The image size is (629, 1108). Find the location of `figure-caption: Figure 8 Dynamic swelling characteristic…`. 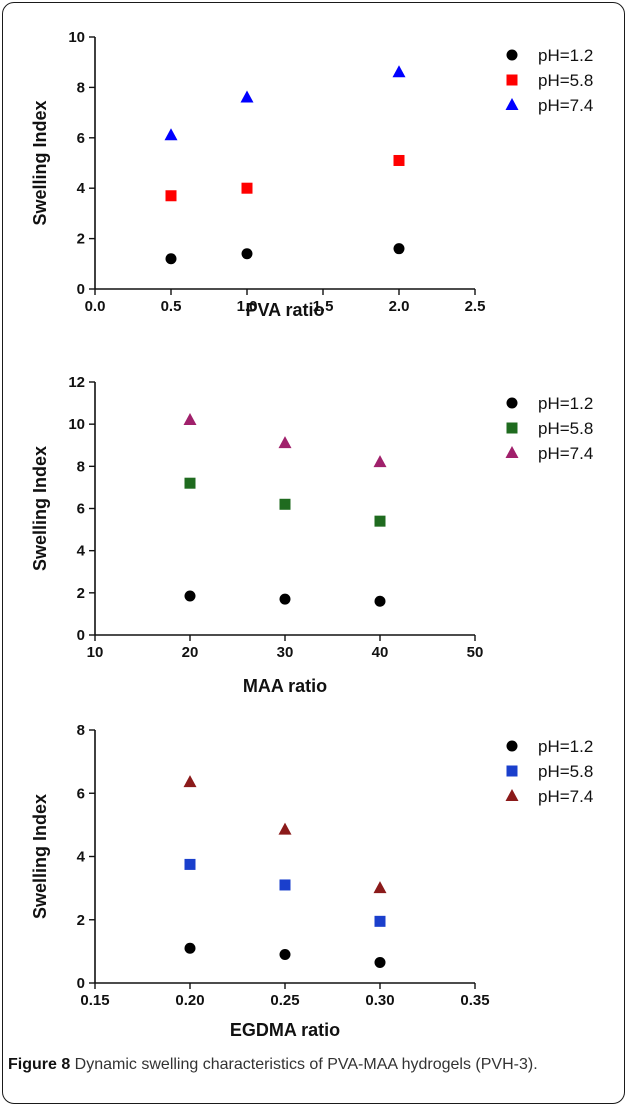

figure-caption: Figure 8 Dynamic swelling characteristic… is located at coordinates (308, 1065).